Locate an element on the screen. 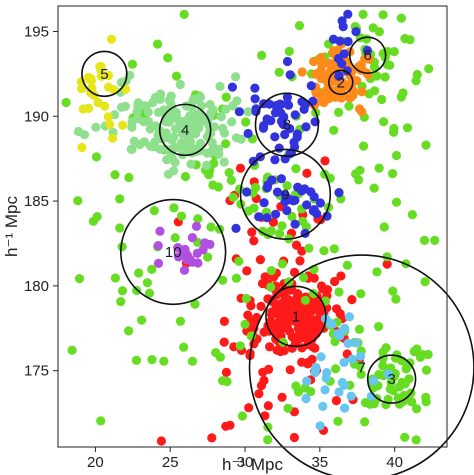 The image size is (474, 475). y-tick-label: 175 is located at coordinates (36, 371).